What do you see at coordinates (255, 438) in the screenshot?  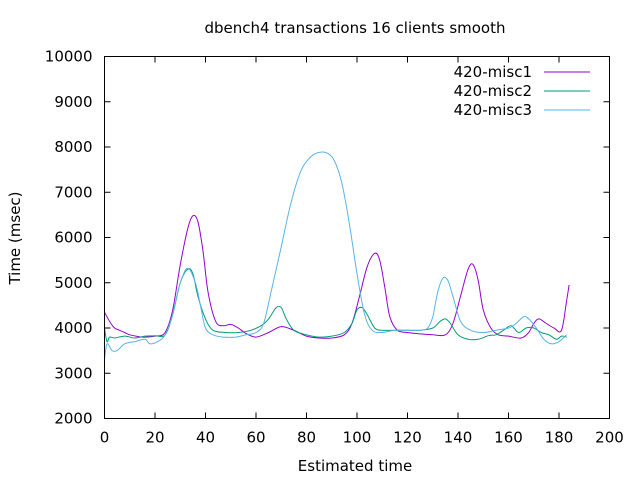 I see `x-tick-label: 60` at bounding box center [255, 438].